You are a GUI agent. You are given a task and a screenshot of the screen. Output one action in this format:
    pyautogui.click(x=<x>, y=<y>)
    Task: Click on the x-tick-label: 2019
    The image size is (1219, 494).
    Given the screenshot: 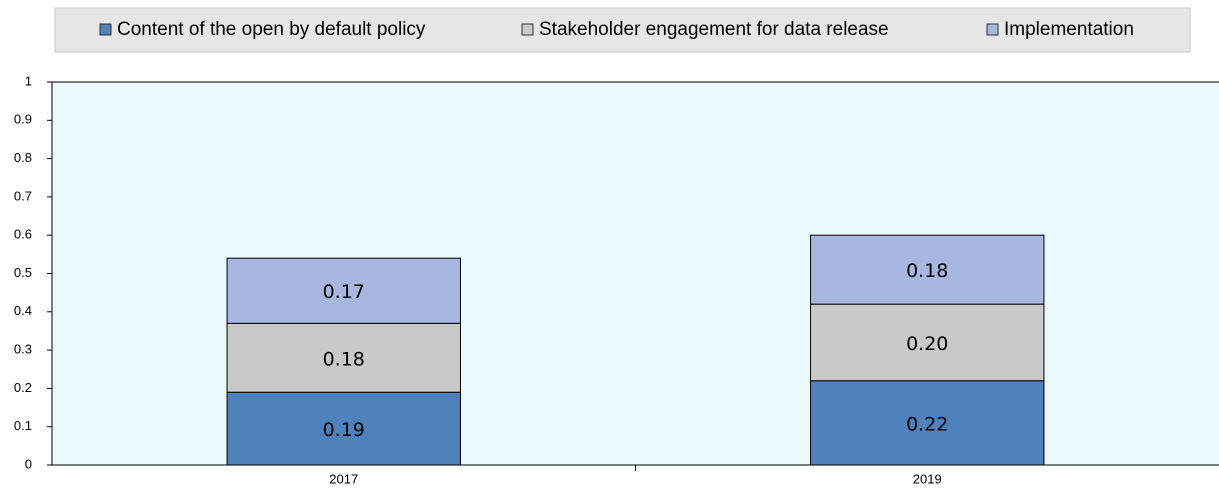 What is the action you would take?
    pyautogui.click(x=927, y=478)
    